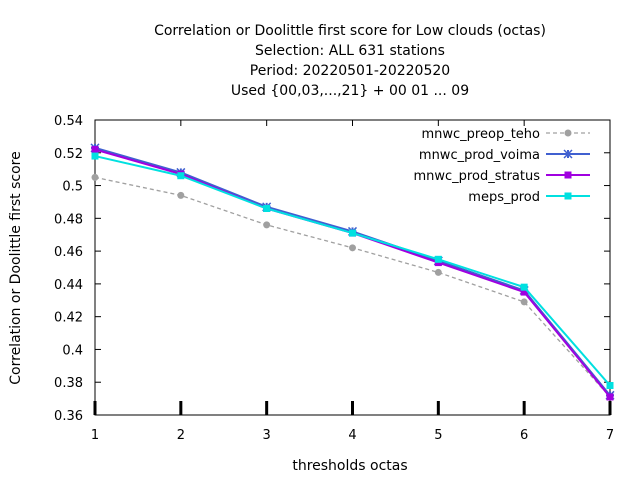 The image size is (640, 480). I want to click on y-axis-label: Correlation or Doolittle first score, so click(16, 267).